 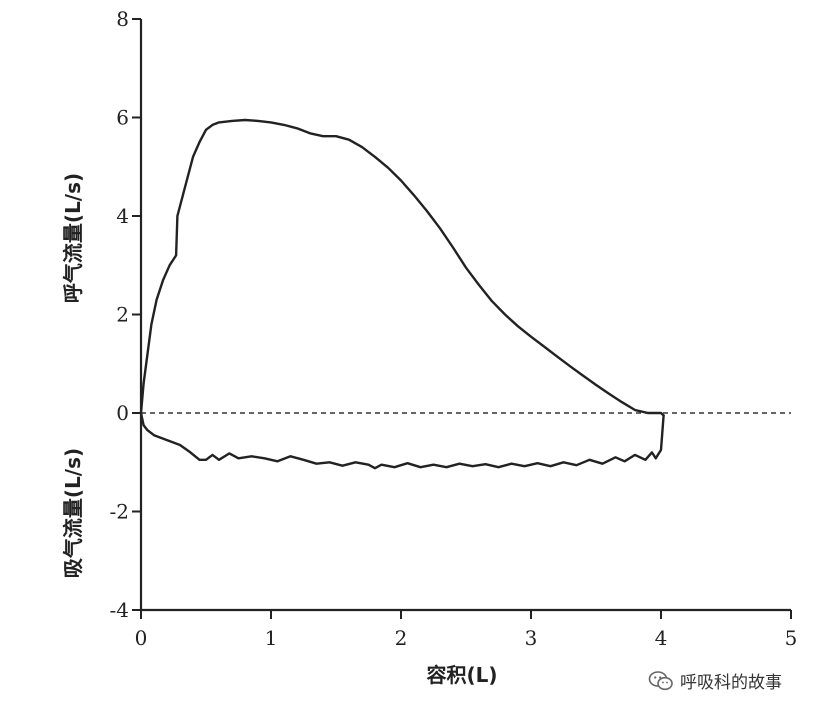 I want to click on y-tick-label: 4, so click(x=122, y=216).